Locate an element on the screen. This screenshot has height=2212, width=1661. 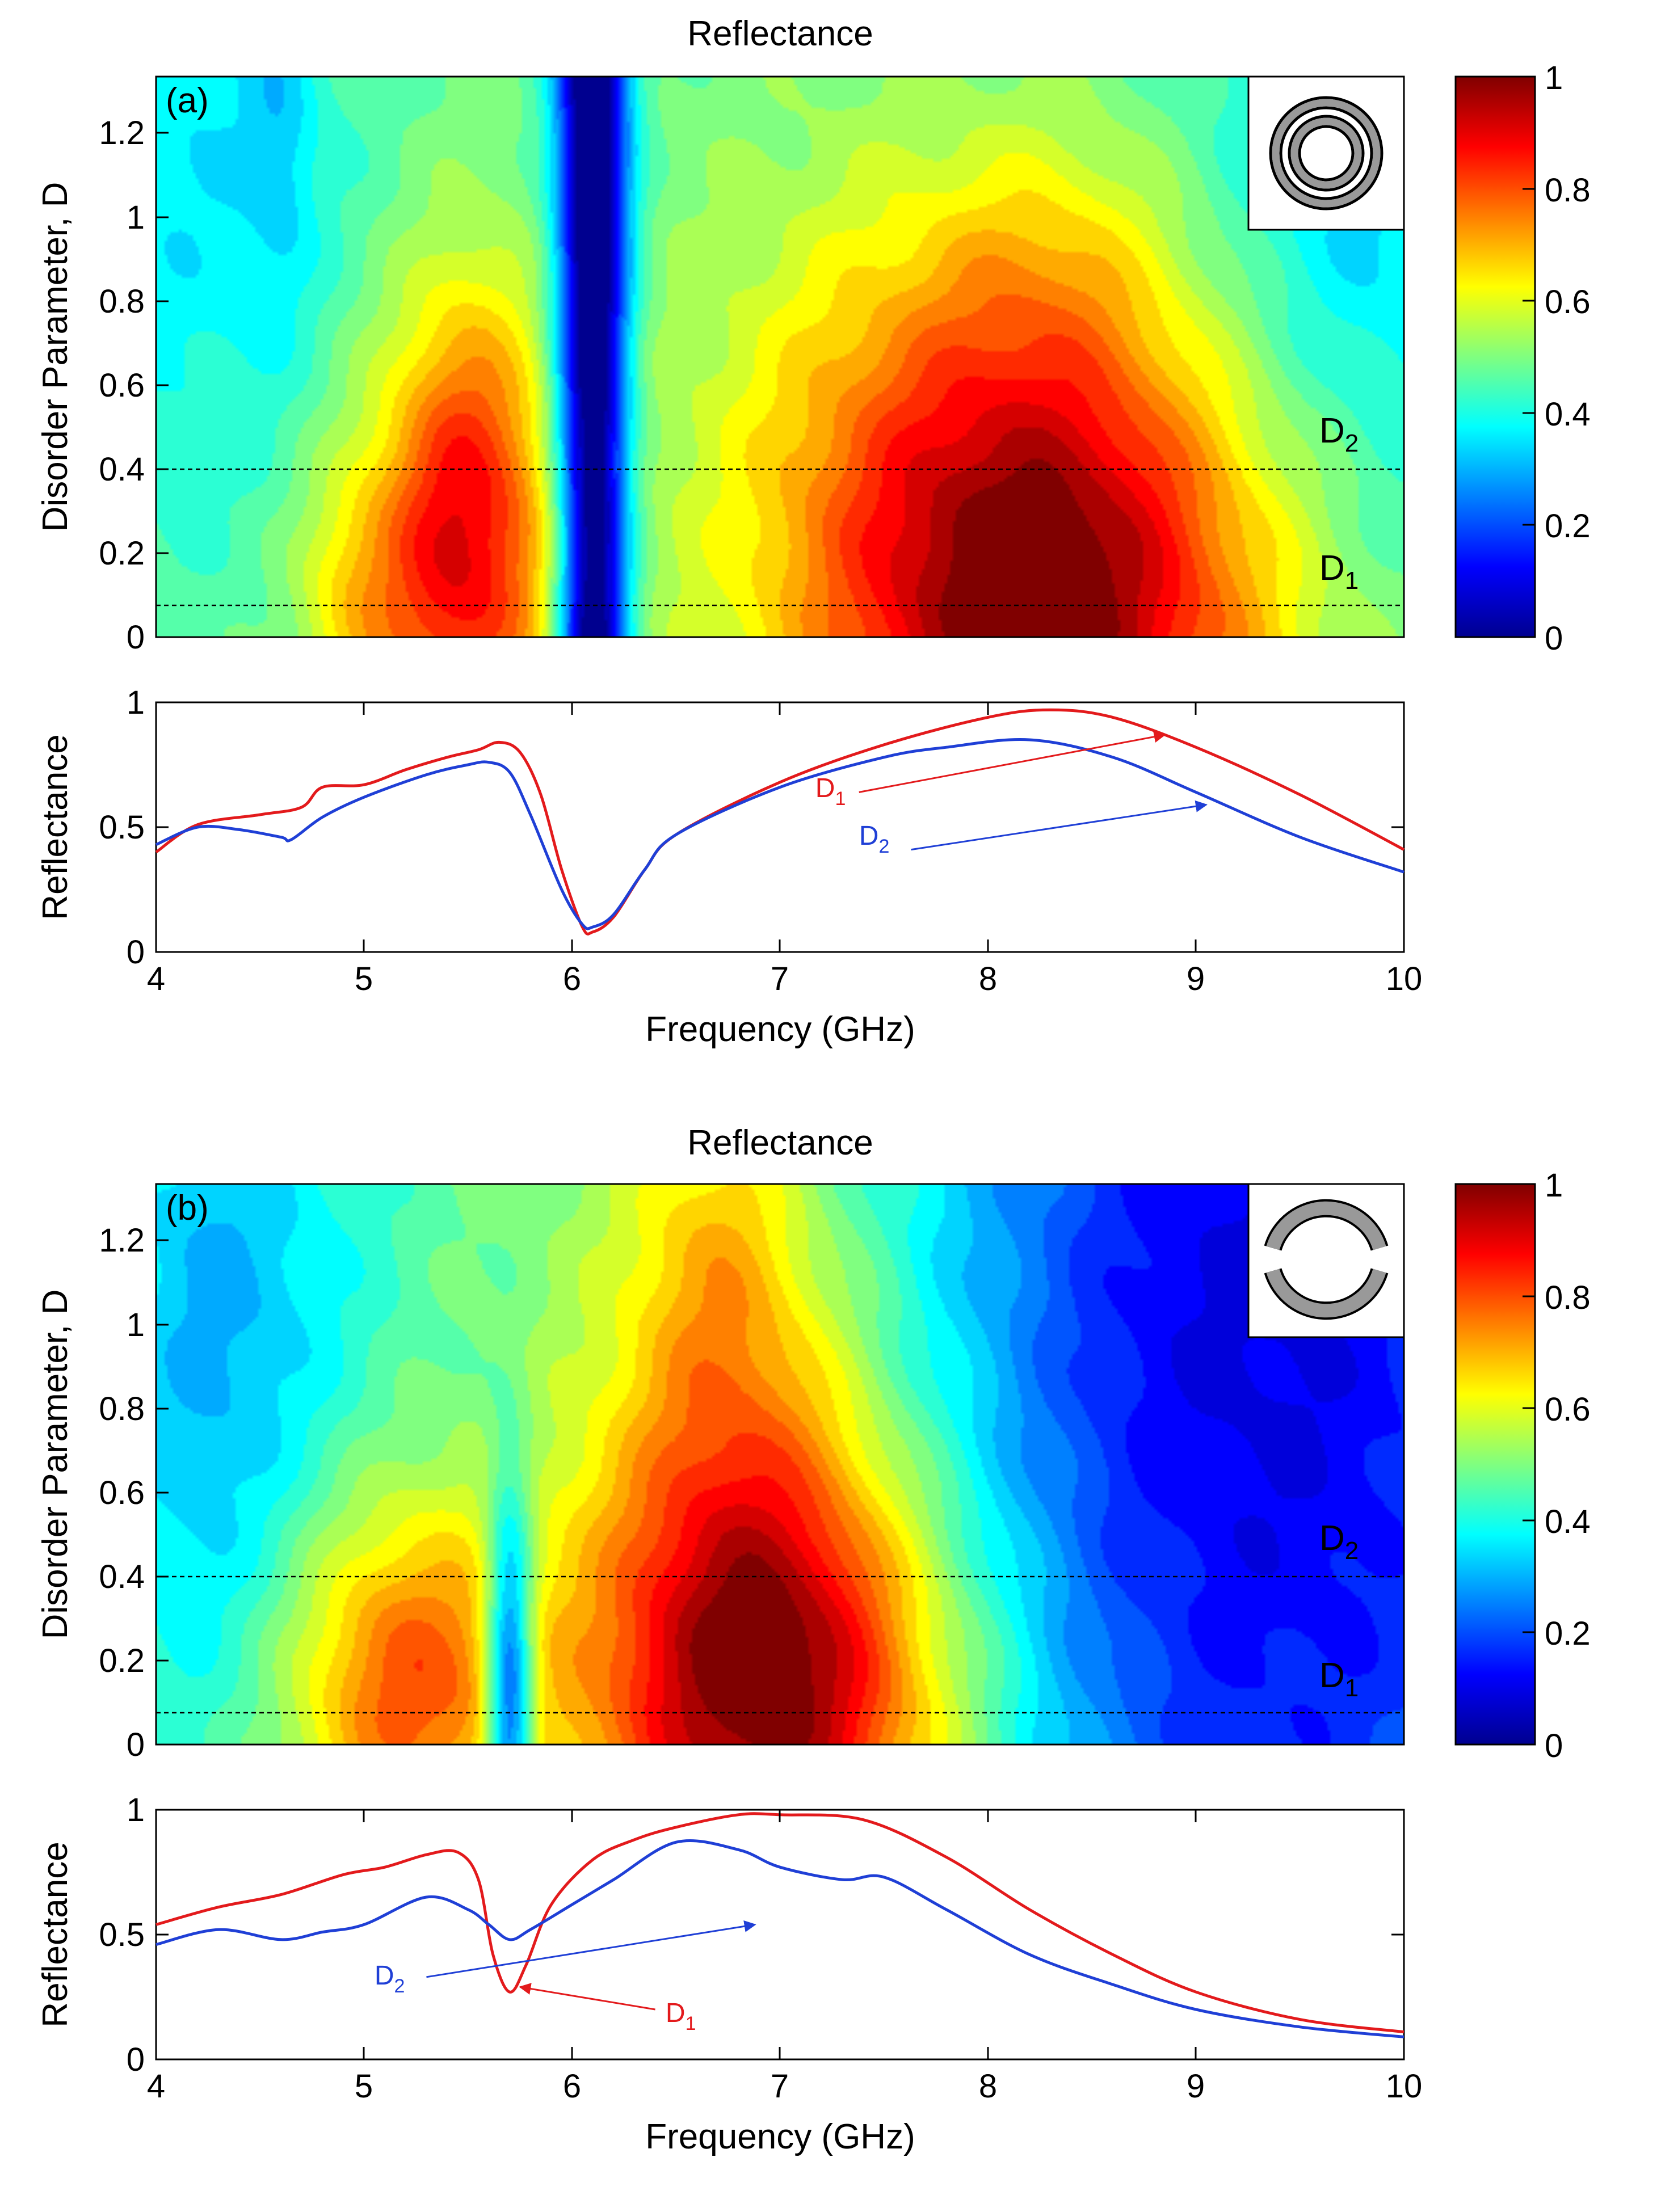
panel-b-annotation-arrow-d1 is located at coordinates (587, 1997).